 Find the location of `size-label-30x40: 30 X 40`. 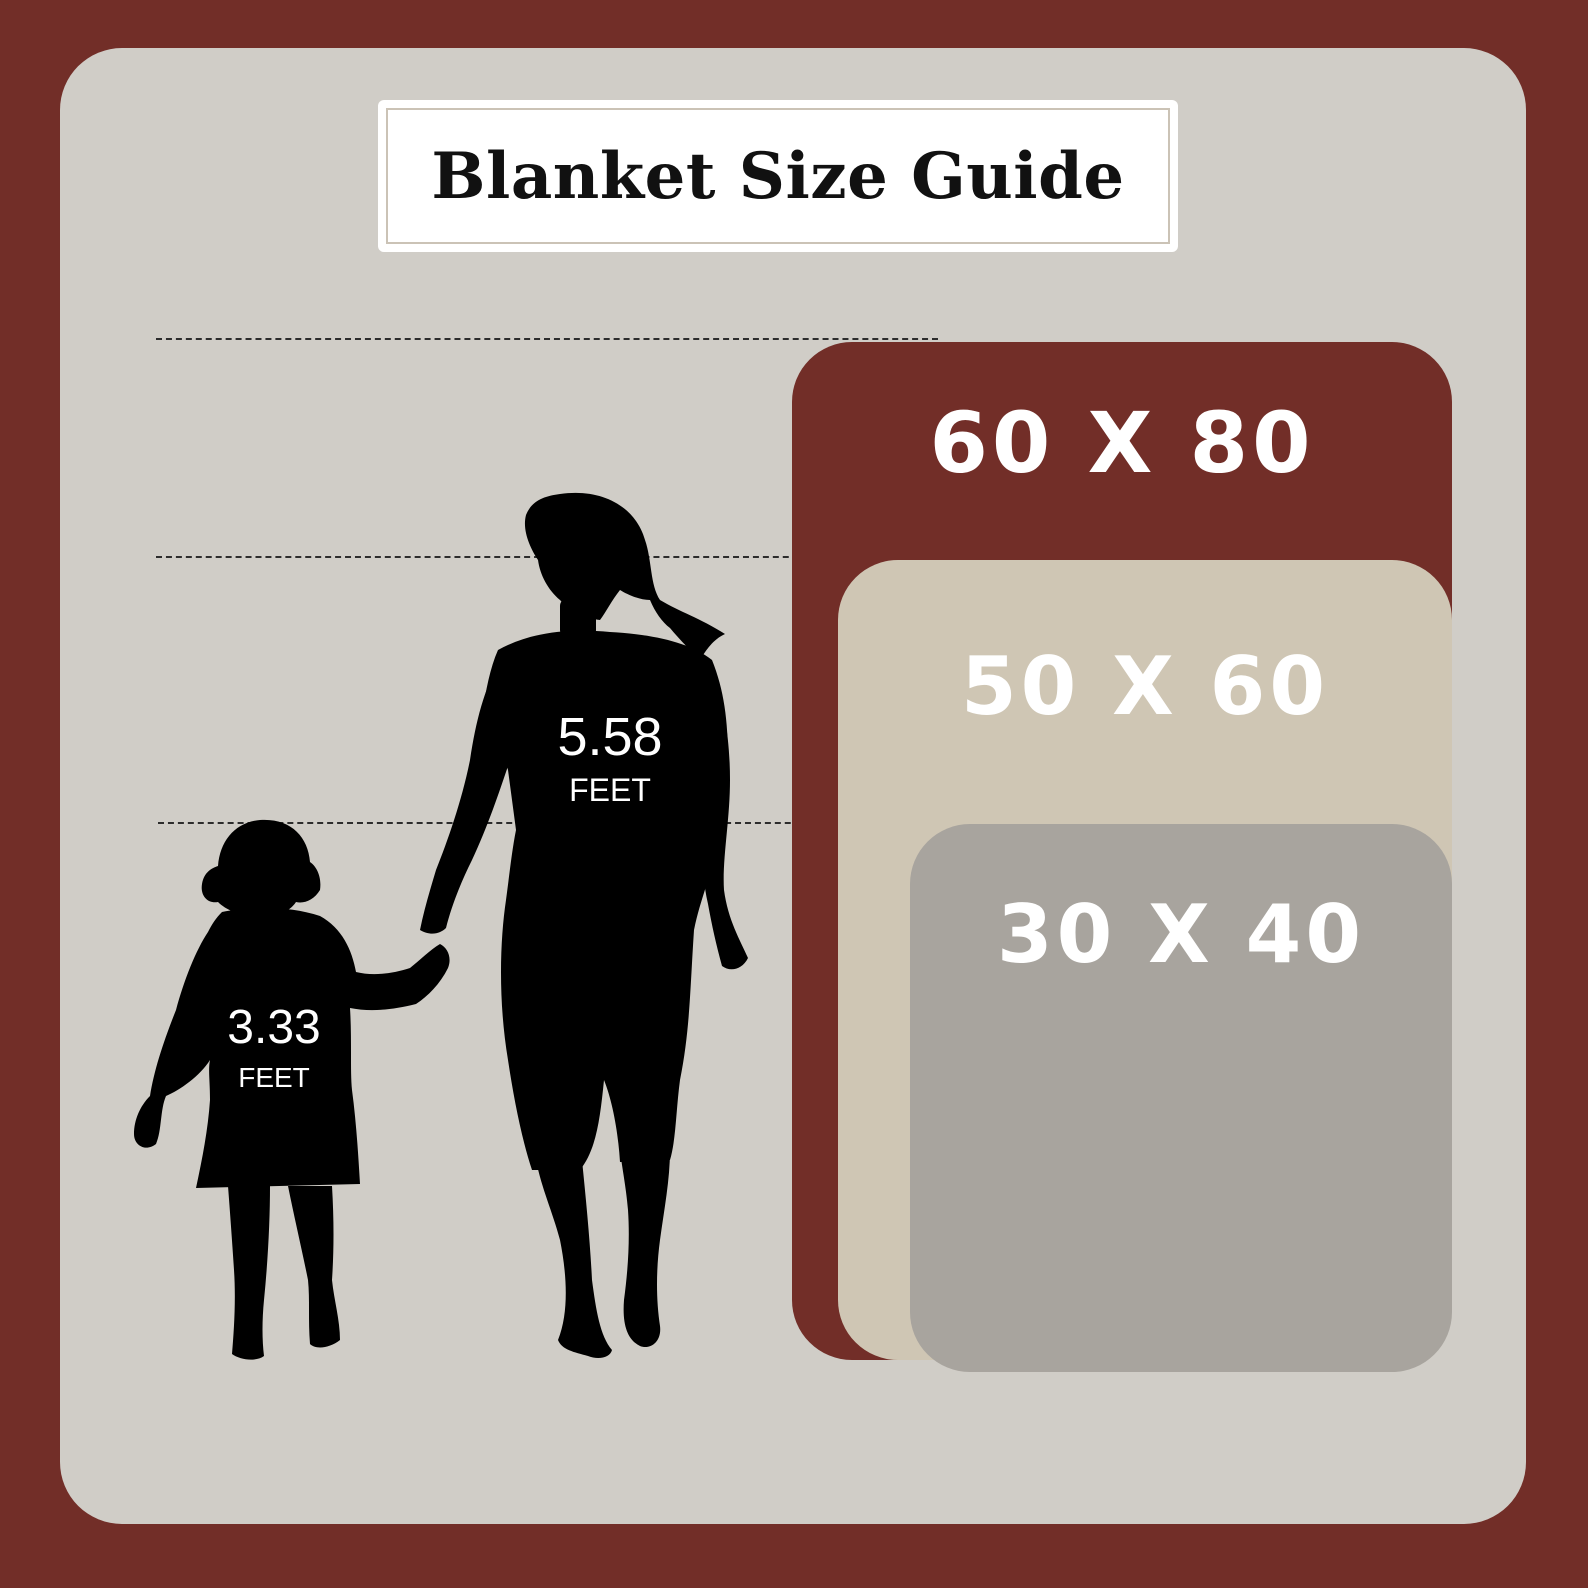

size-label-30x40: 30 X 40 is located at coordinates (1181, 934).